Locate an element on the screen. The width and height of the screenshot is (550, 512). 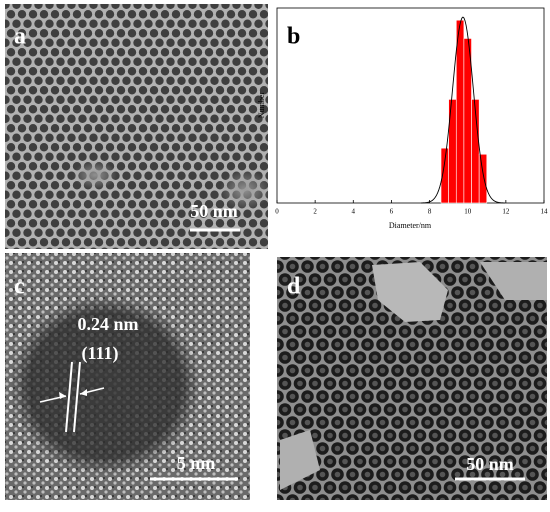
panel-label: a is located at coordinates (20, 37).